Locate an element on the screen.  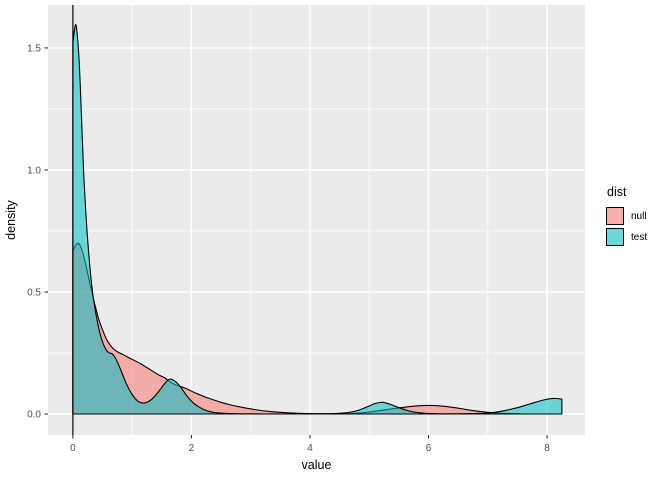
legend-item-null: null is located at coordinates (626, 216).